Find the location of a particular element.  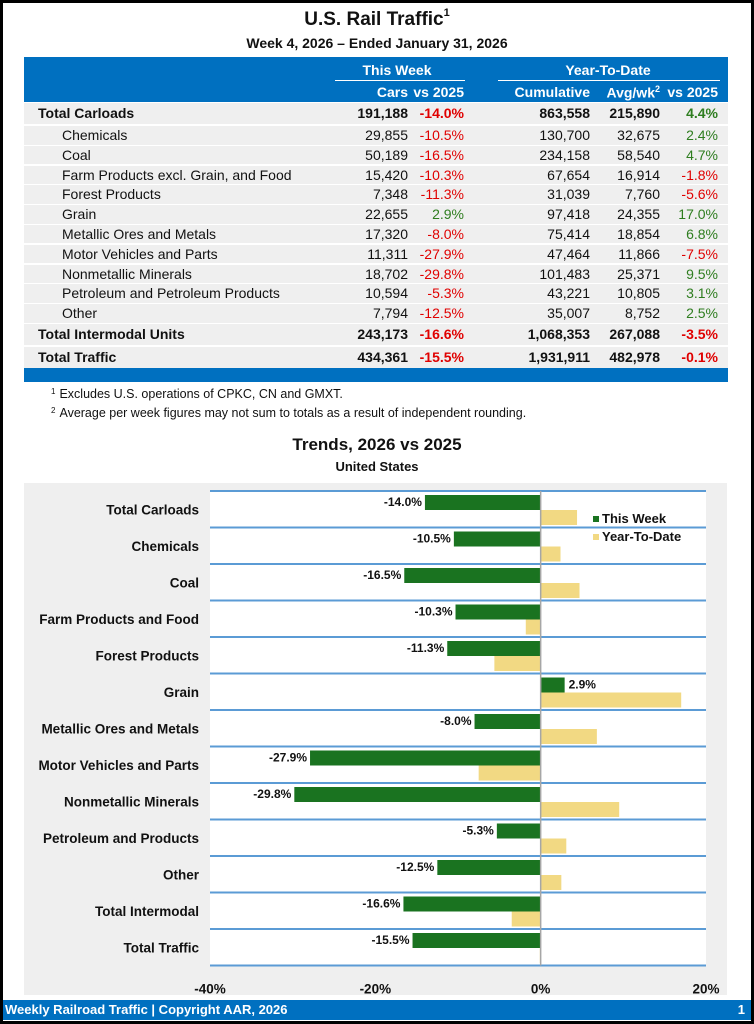

category-label: Total Carloads is located at coordinates (152, 509).